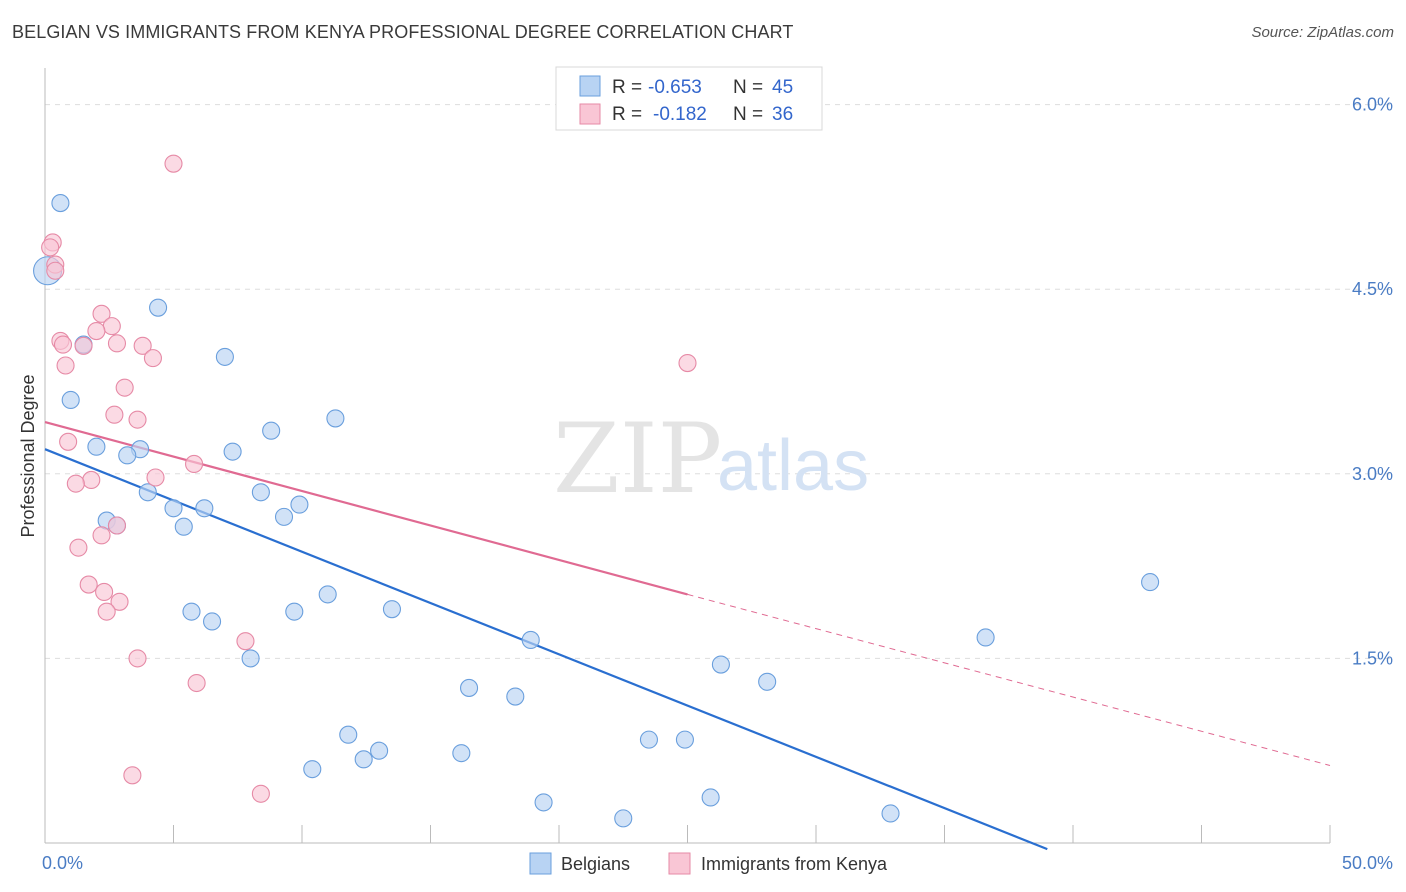  I want to click on y-tick-label: 6.0%, so click(1372, 105).